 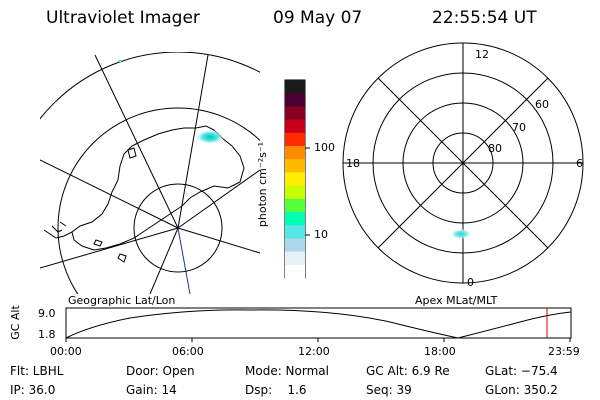 I want to click on x-tick-label-2359: 23:59, so click(x=564, y=351).